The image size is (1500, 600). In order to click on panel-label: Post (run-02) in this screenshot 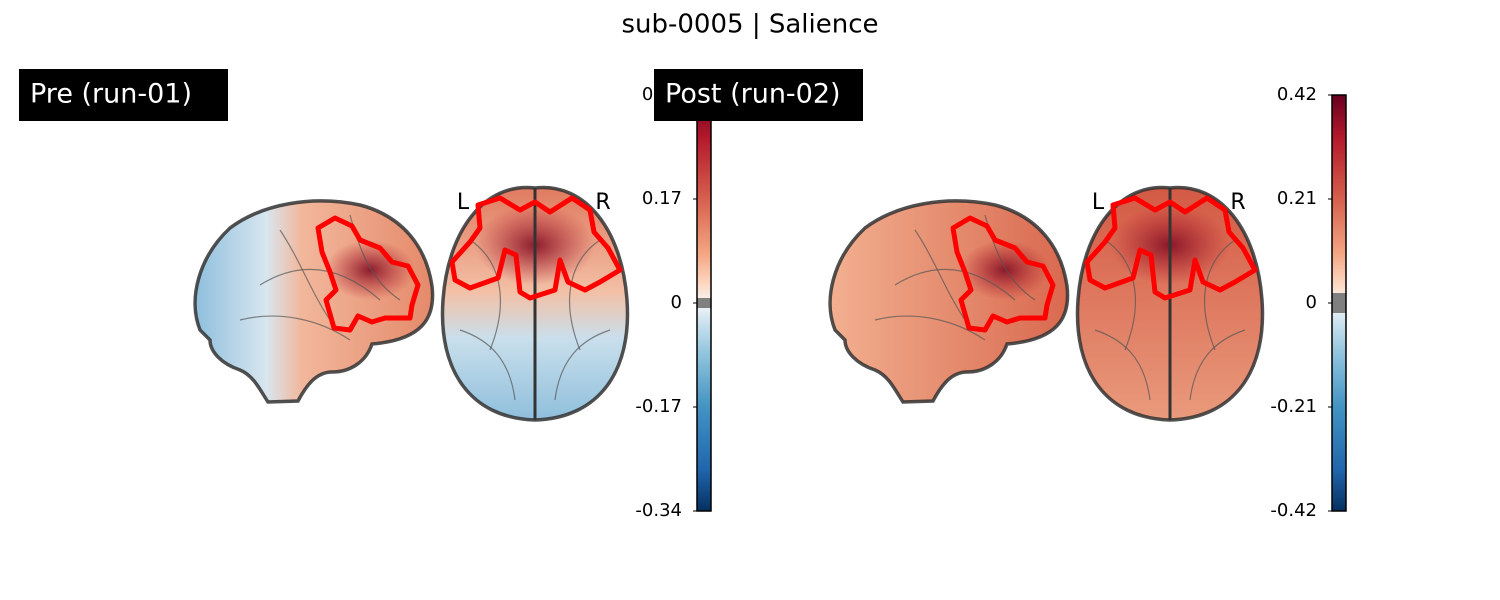, I will do `click(753, 94)`.